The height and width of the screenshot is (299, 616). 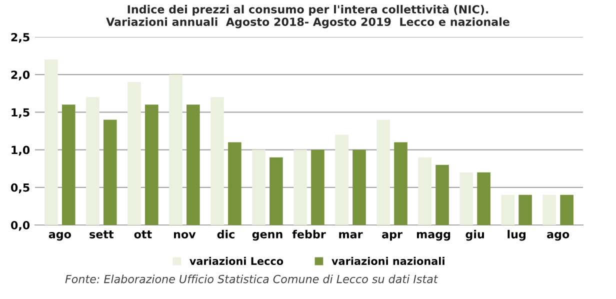 What do you see at coordinates (20, 188) in the screenshot?
I see `y-tick-label: 0,5` at bounding box center [20, 188].